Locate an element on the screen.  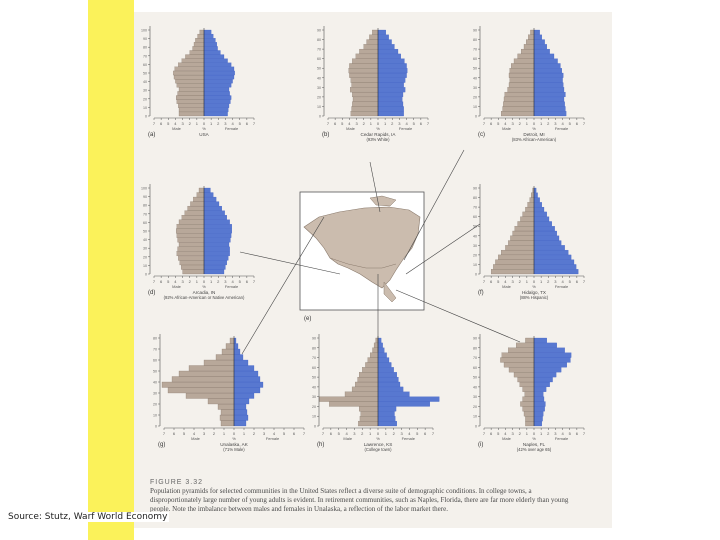
age-tick-label: 30 is located at coordinates (145, 91).